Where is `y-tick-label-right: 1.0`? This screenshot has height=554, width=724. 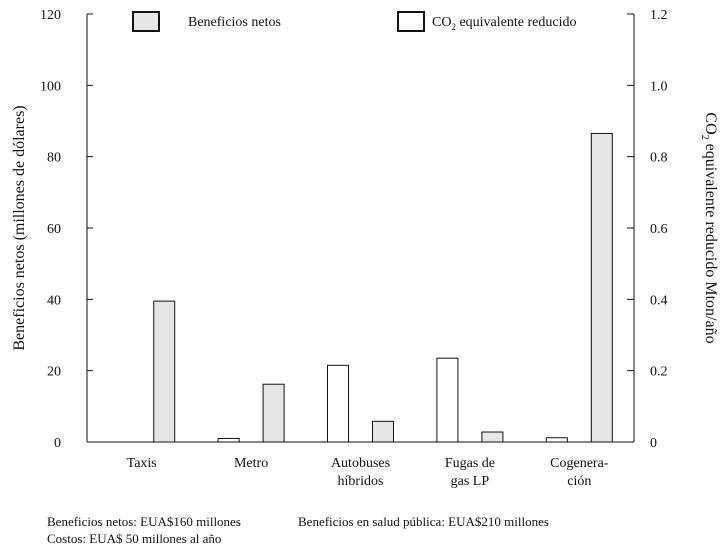
y-tick-label-right: 1.0 is located at coordinates (659, 86).